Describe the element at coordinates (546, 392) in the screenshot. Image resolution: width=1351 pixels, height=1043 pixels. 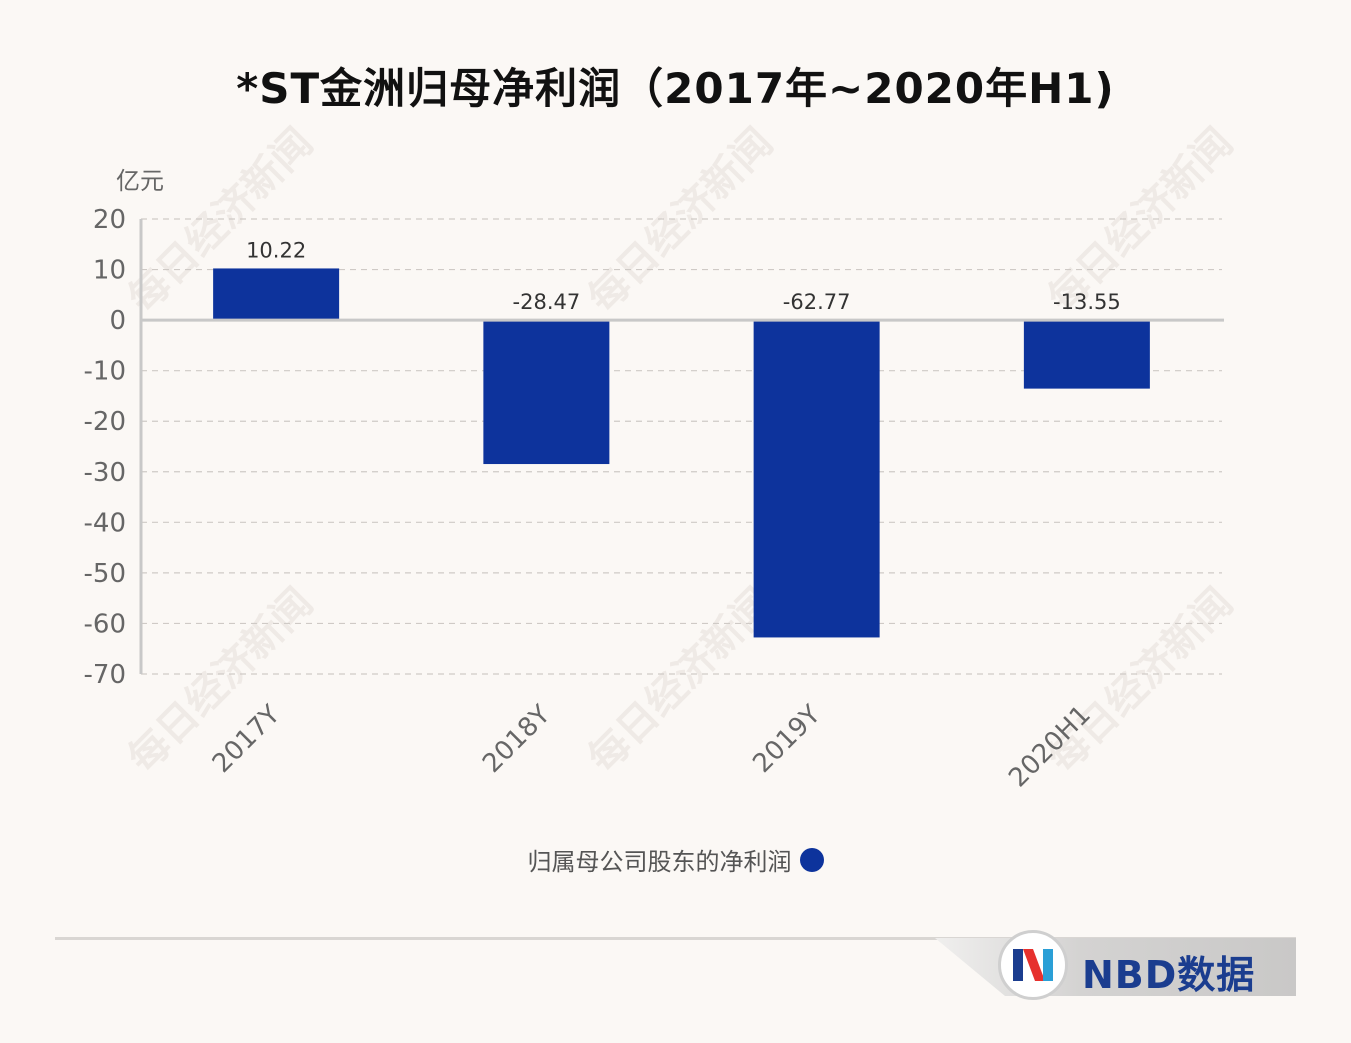
I see `bar-2018Y` at that location.